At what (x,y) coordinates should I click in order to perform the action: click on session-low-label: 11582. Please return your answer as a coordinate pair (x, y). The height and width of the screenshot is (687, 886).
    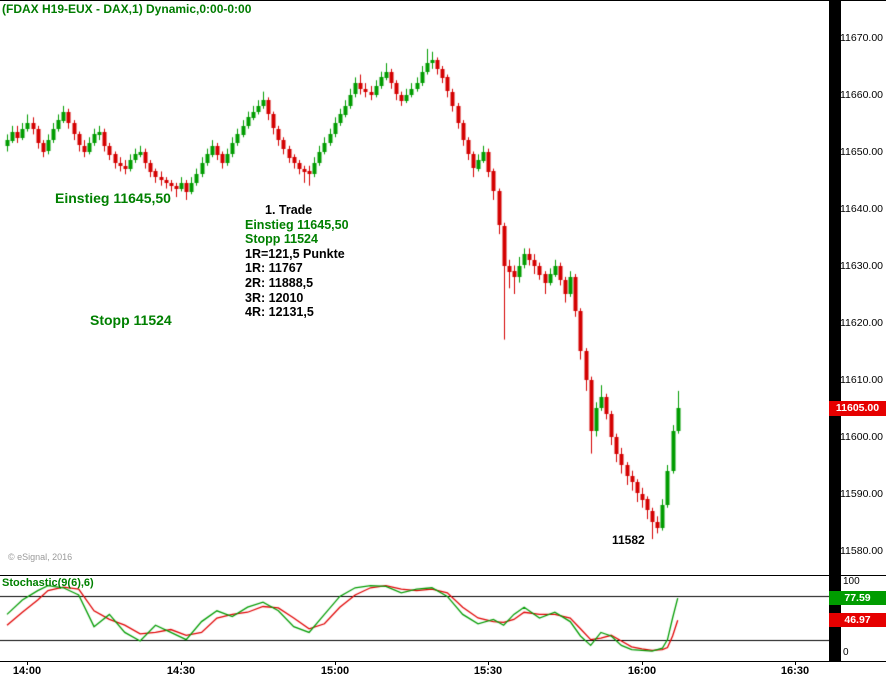
    Looking at the image, I should click on (628, 540).